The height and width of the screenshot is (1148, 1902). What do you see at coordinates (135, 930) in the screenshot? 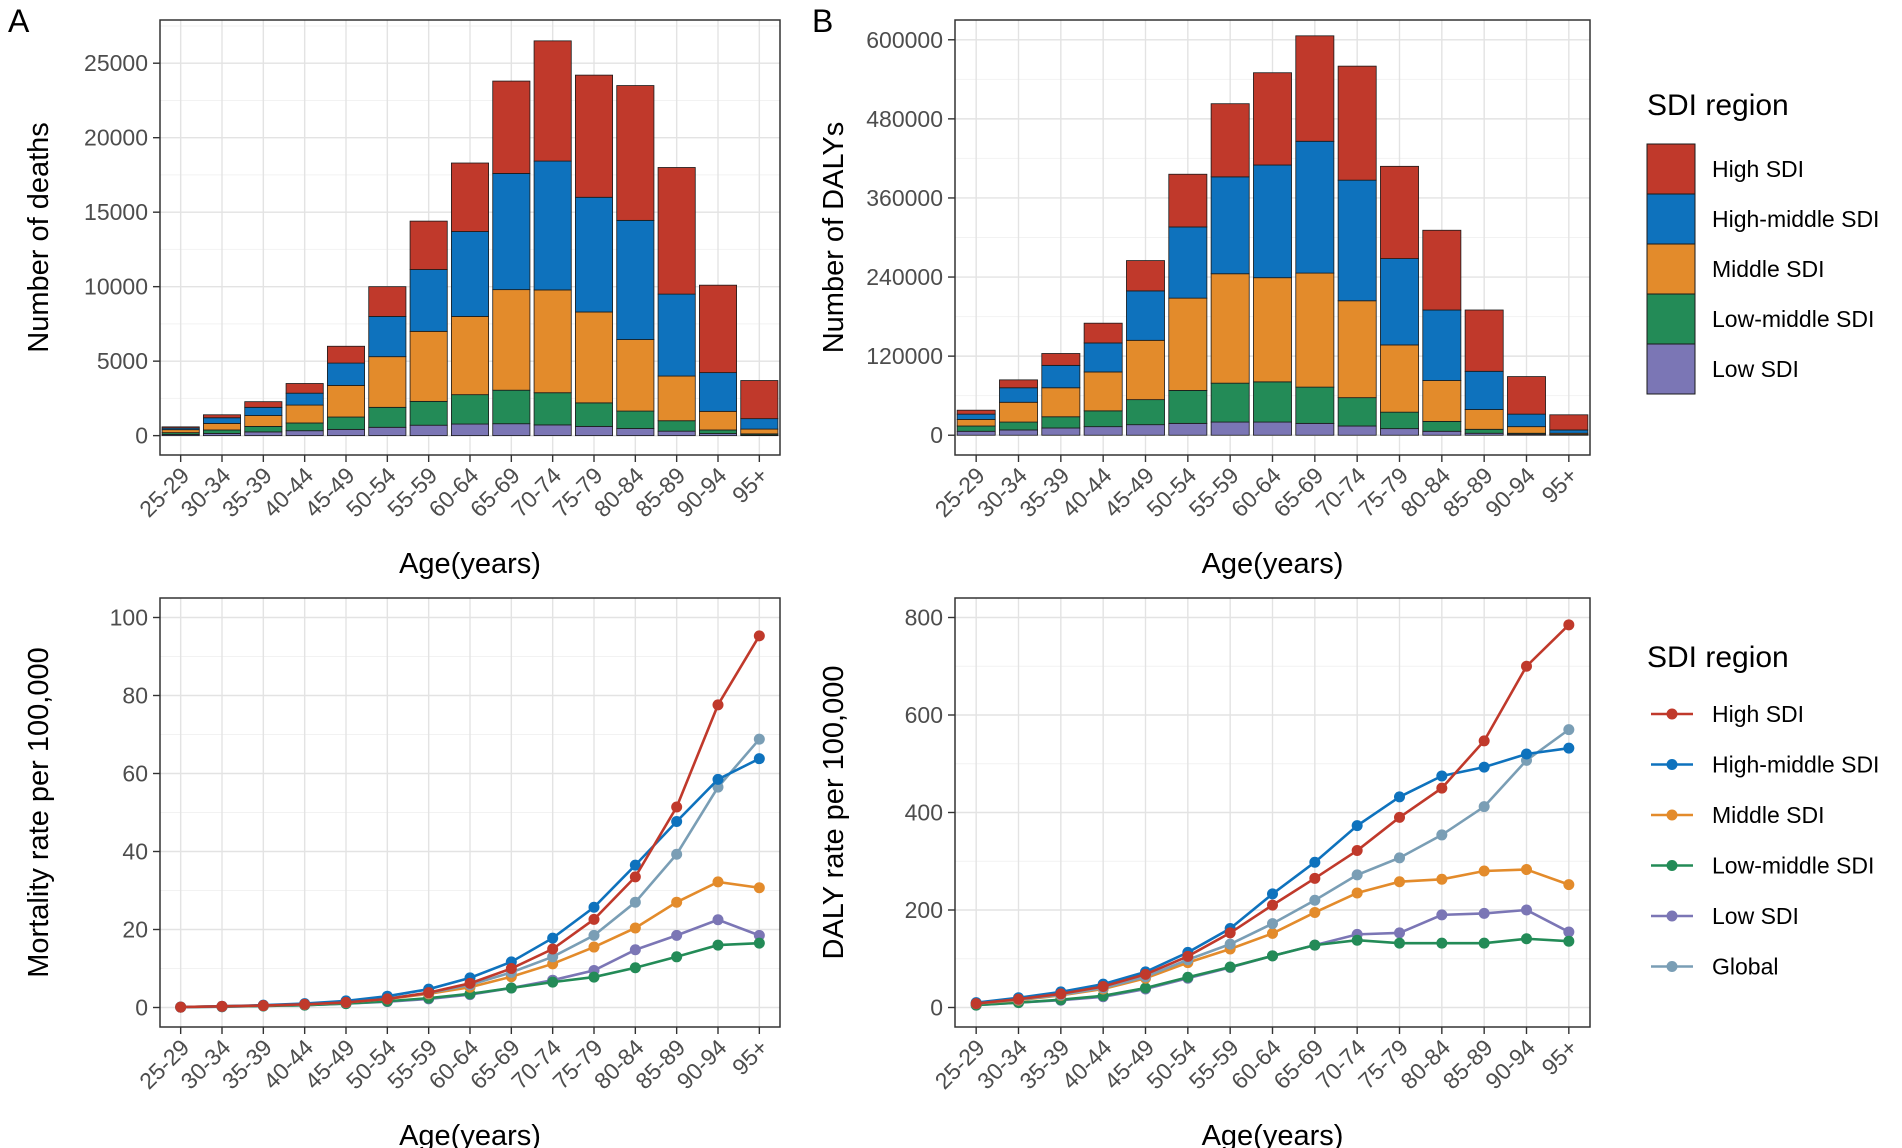
I see `y-tick-label: 20` at bounding box center [135, 930].